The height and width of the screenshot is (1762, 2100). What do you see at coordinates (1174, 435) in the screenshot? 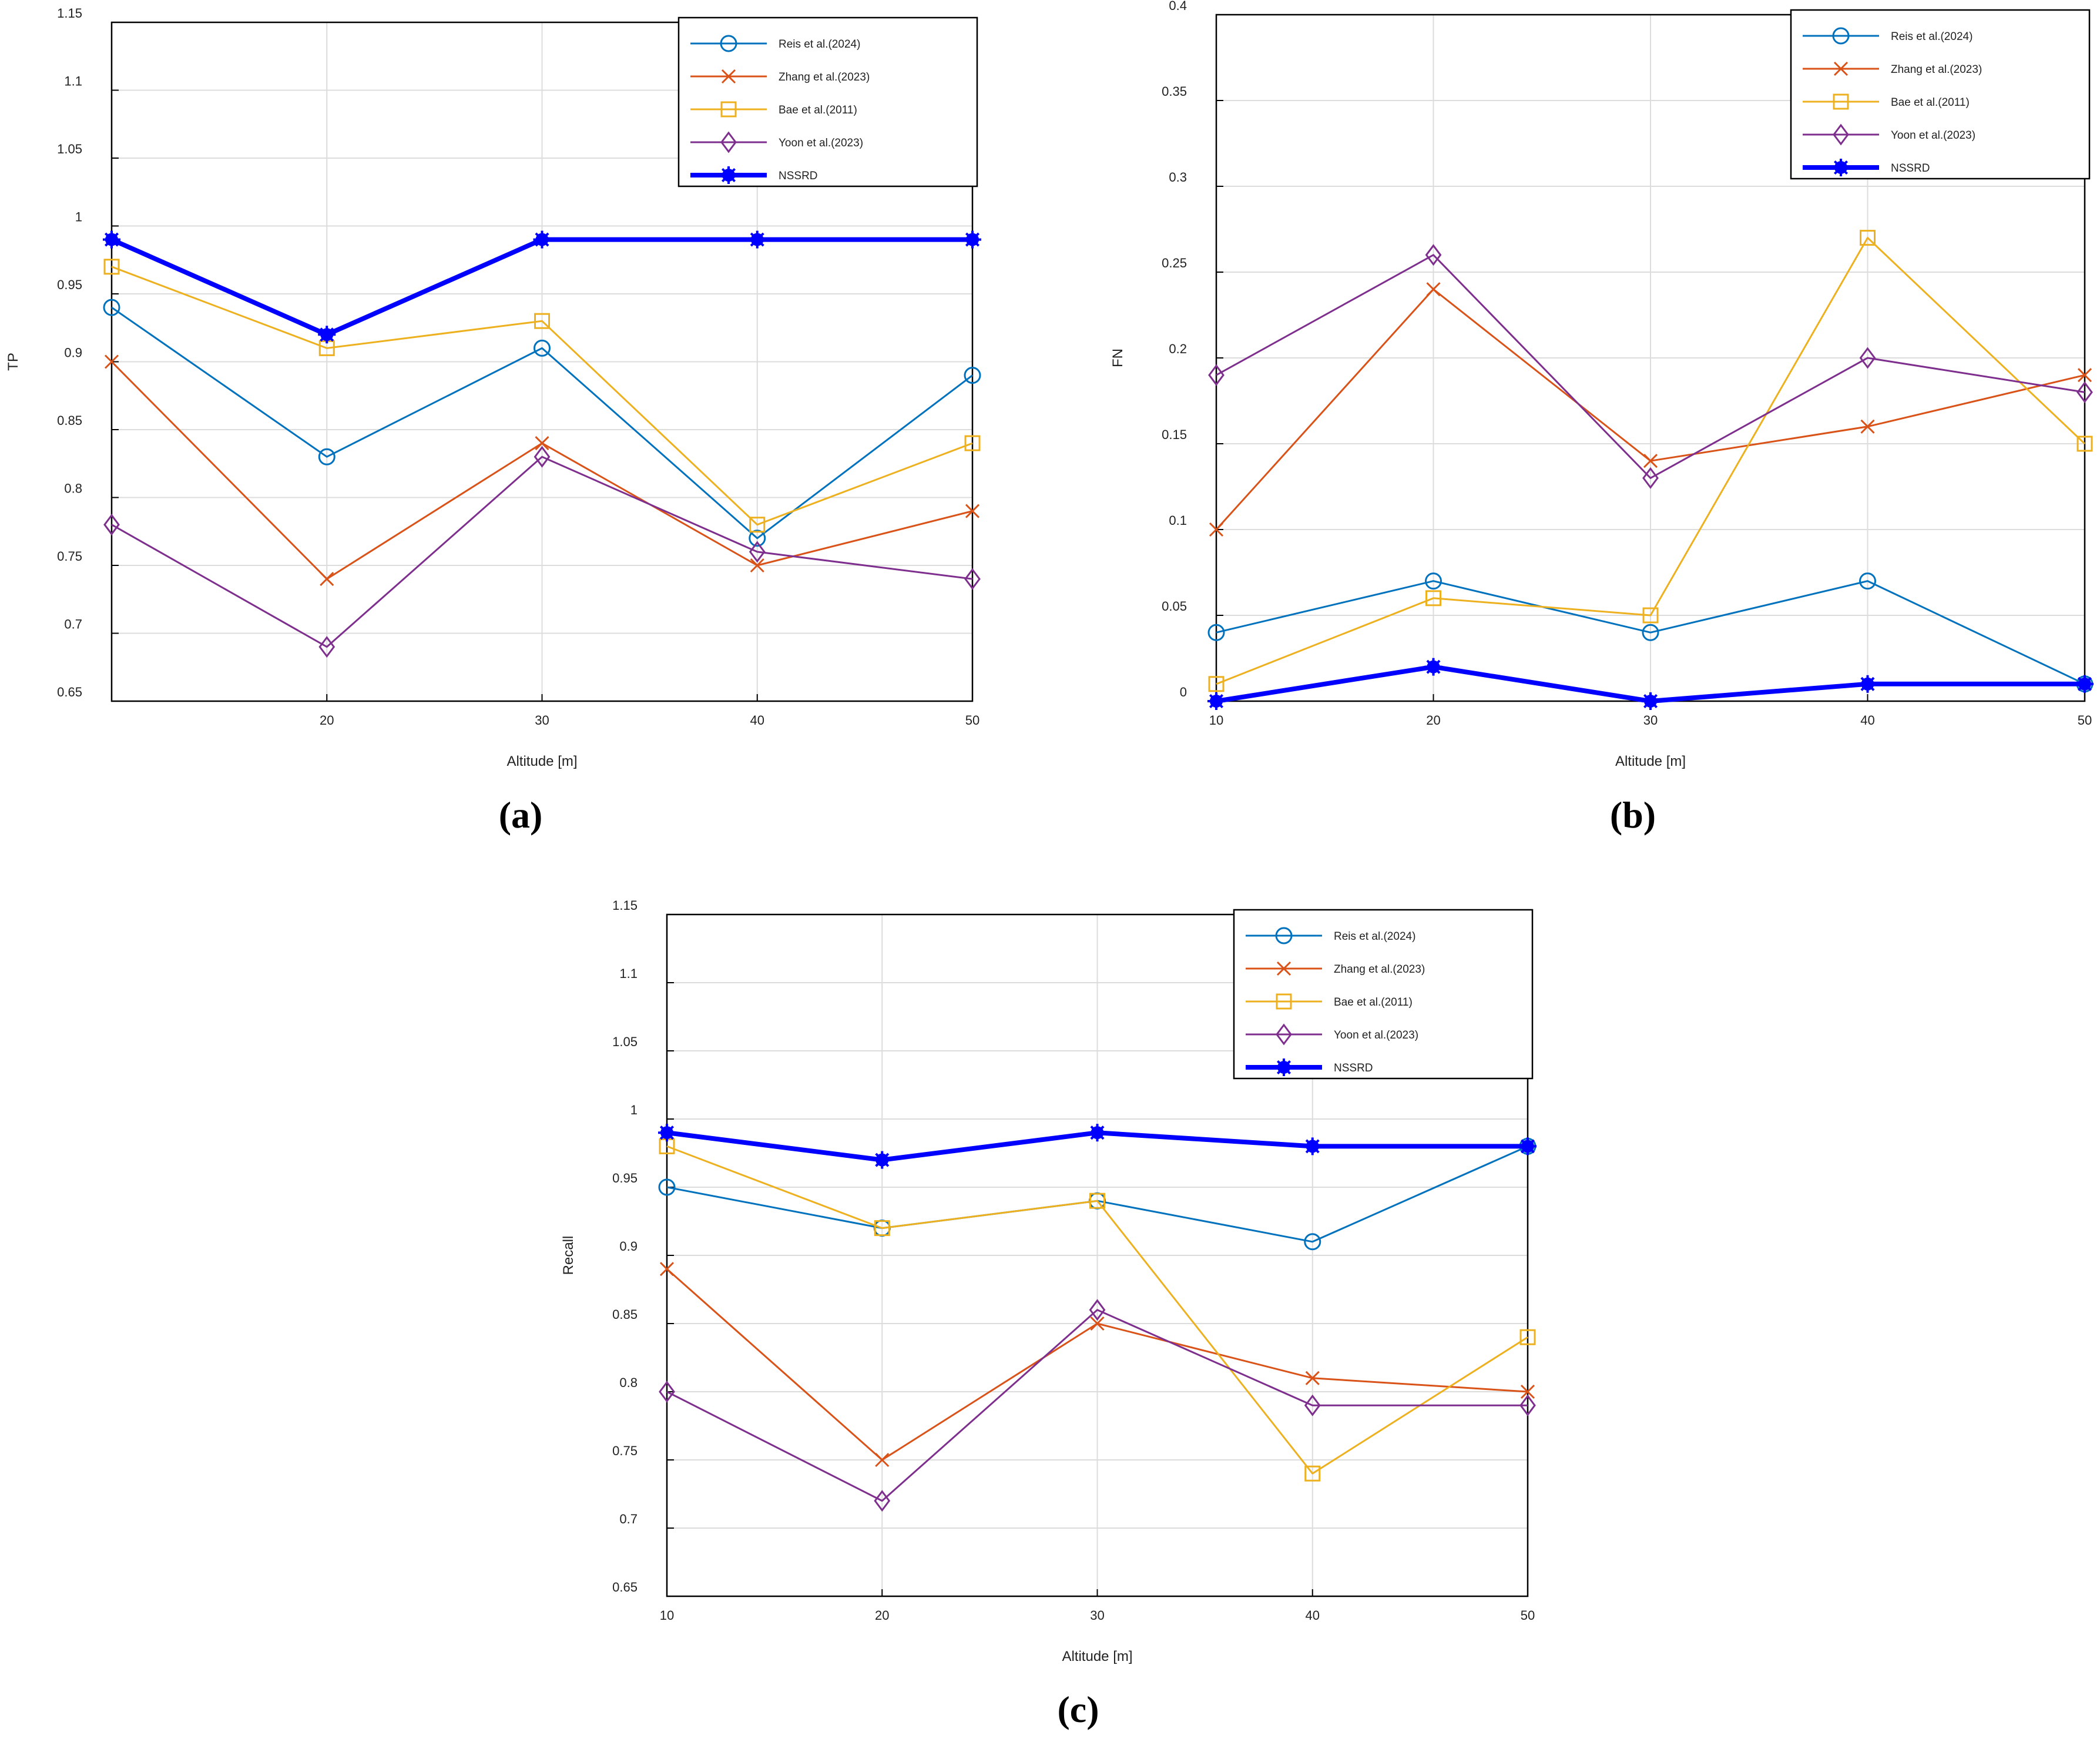
I see `y-tick-label: 0.15` at bounding box center [1174, 435].